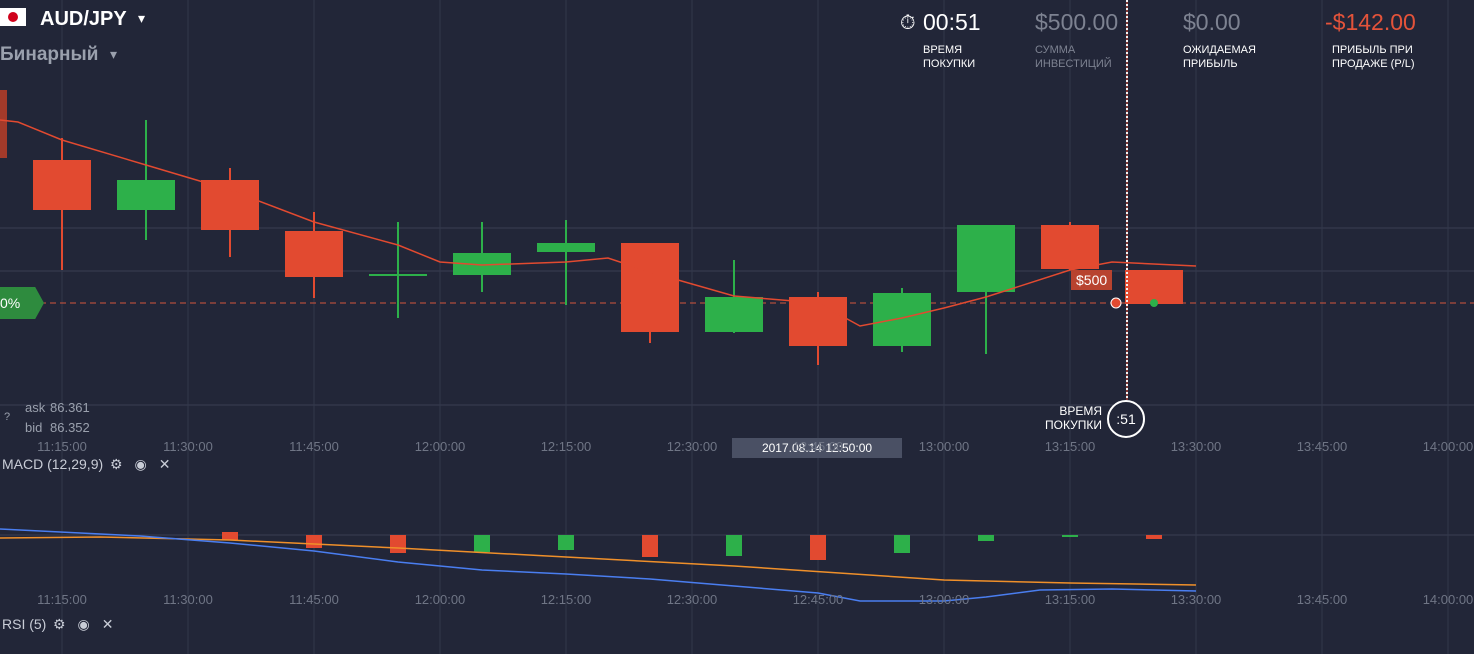 This screenshot has height=654, width=1474. What do you see at coordinates (1126, 419) in the screenshot?
I see `buy-countdown: :51` at bounding box center [1126, 419].